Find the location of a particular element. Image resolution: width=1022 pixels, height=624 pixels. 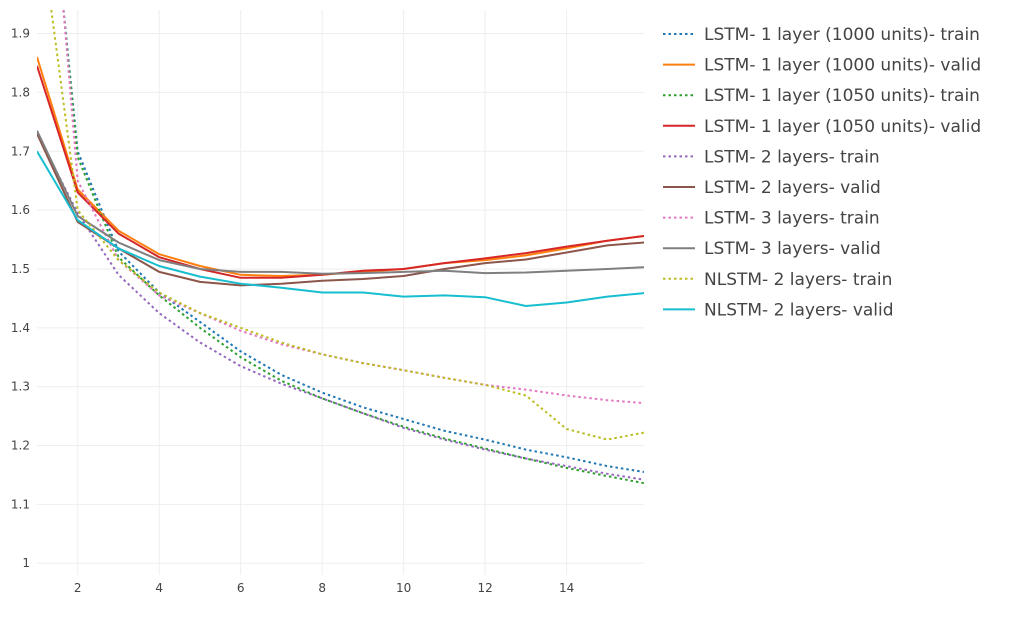

legend-item: LSTM- 2 layers- train is located at coordinates (771, 157).